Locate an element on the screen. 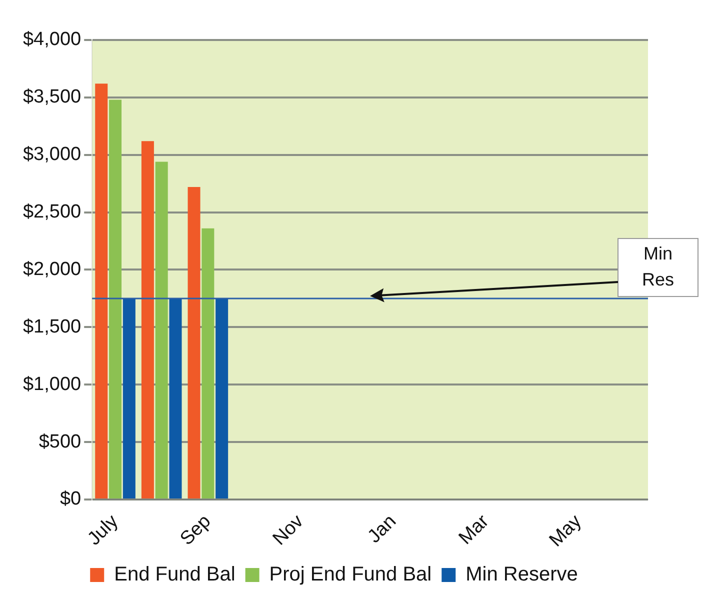  ref-line-label: Min Res is located at coordinates (658, 266).